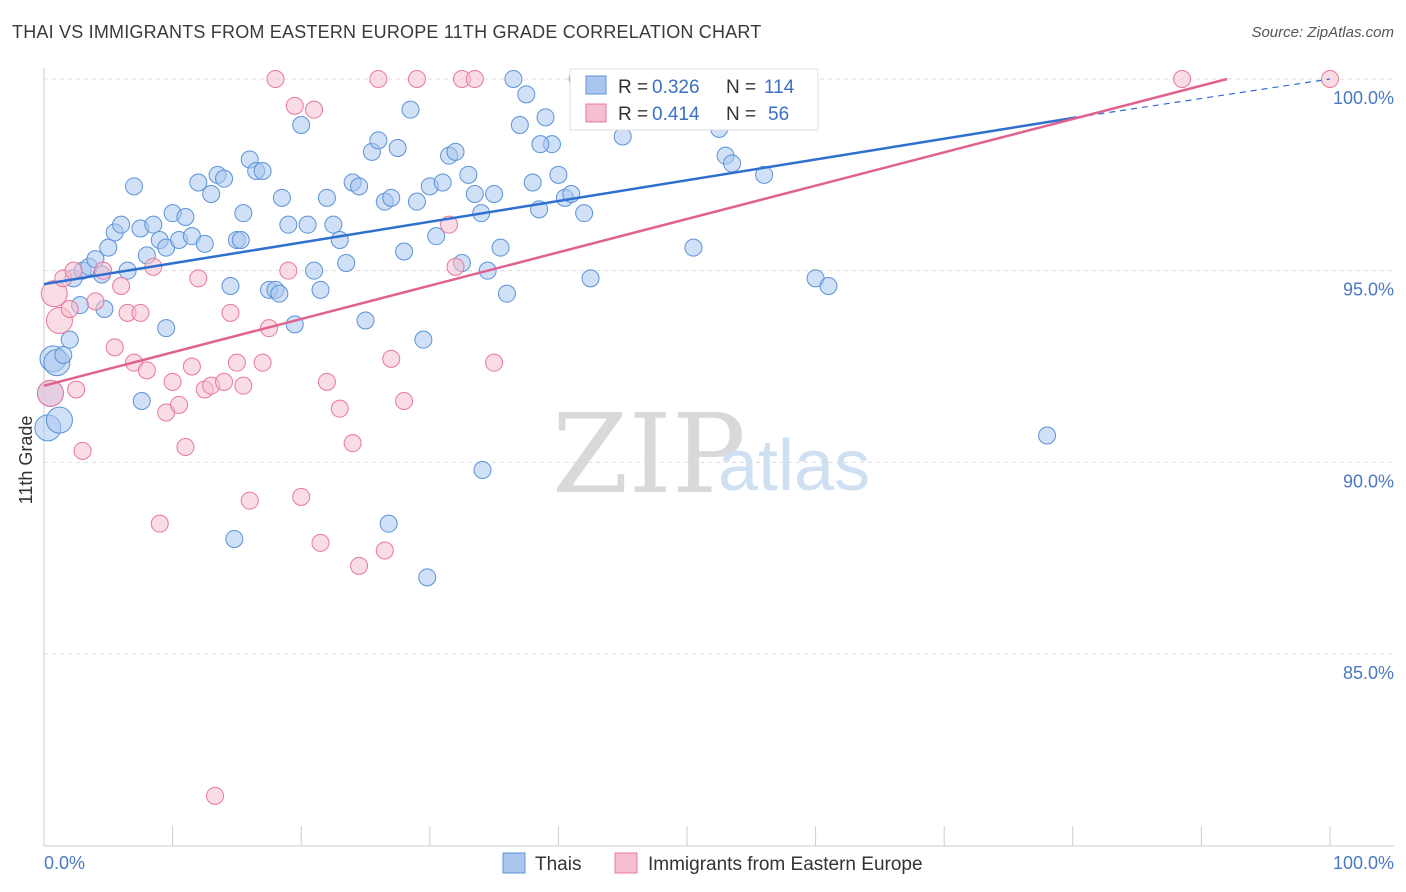 This screenshot has width=1406, height=892. Describe the element at coordinates (633, 87) in the screenshot. I see `stats-r-label-thais: R =` at that location.